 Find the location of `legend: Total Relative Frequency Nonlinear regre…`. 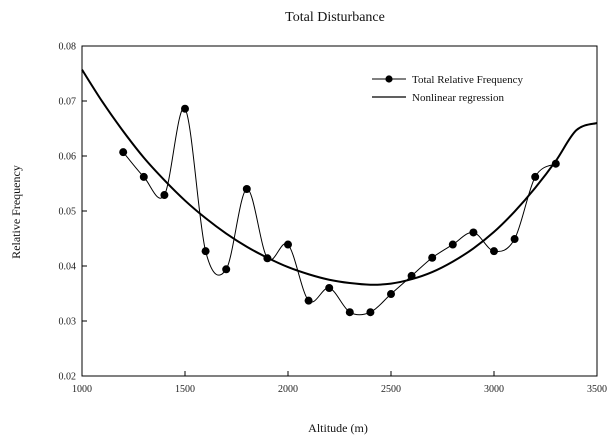

legend: Total Relative Frequency Nonlinear regre… is located at coordinates (448, 89).